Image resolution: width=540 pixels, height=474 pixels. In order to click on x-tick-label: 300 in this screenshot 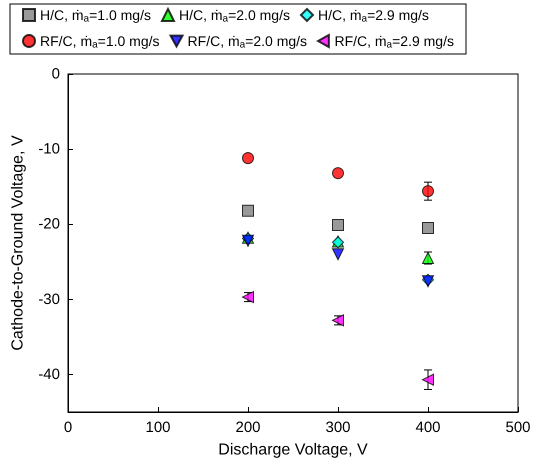, I will do `click(338, 427)`.